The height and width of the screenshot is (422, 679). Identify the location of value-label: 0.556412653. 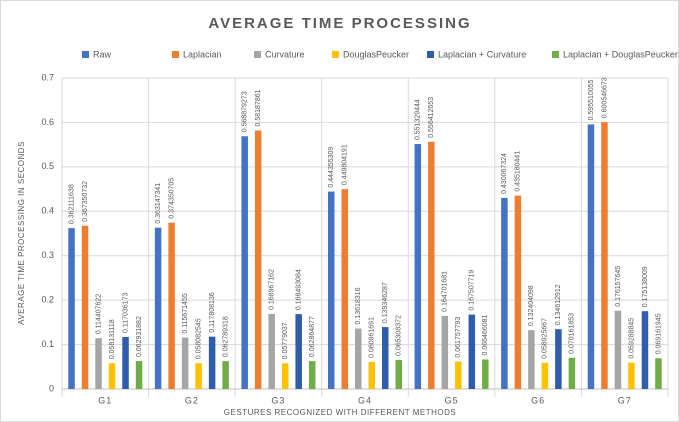
(431, 117).